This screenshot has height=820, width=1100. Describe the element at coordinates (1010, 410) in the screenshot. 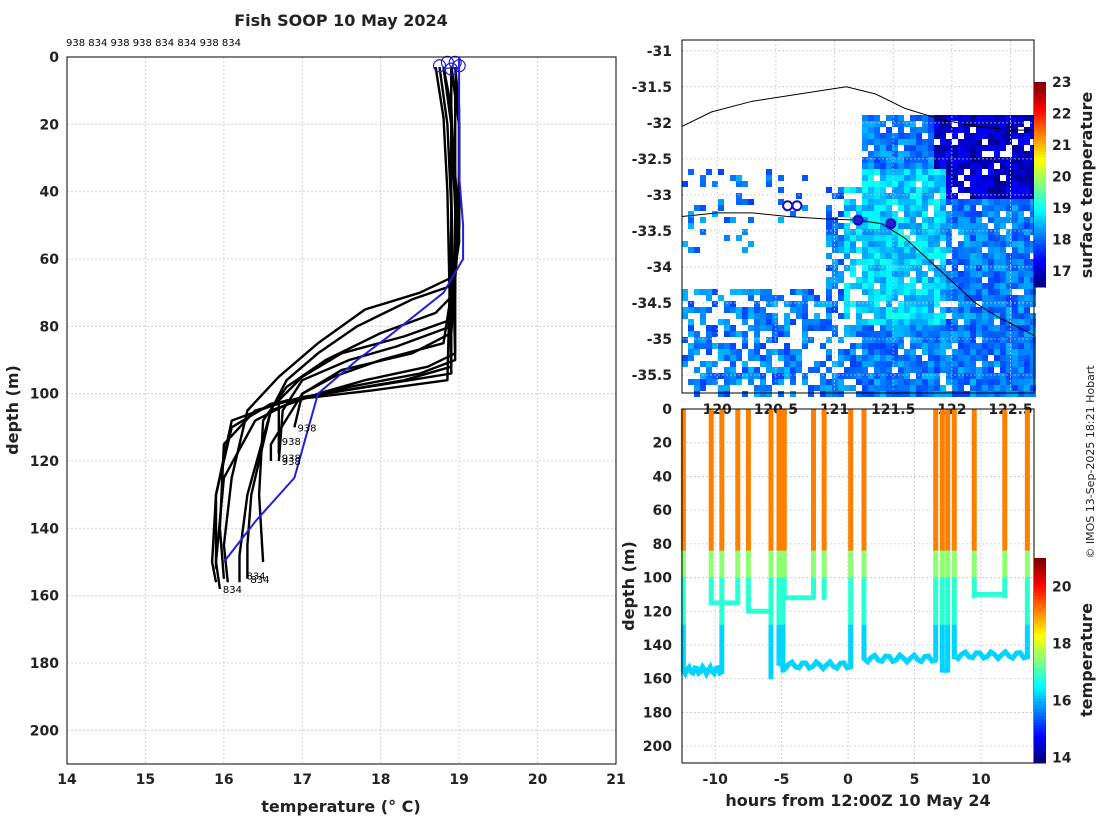

I see `map-lon-tick-label: 122.5` at that location.